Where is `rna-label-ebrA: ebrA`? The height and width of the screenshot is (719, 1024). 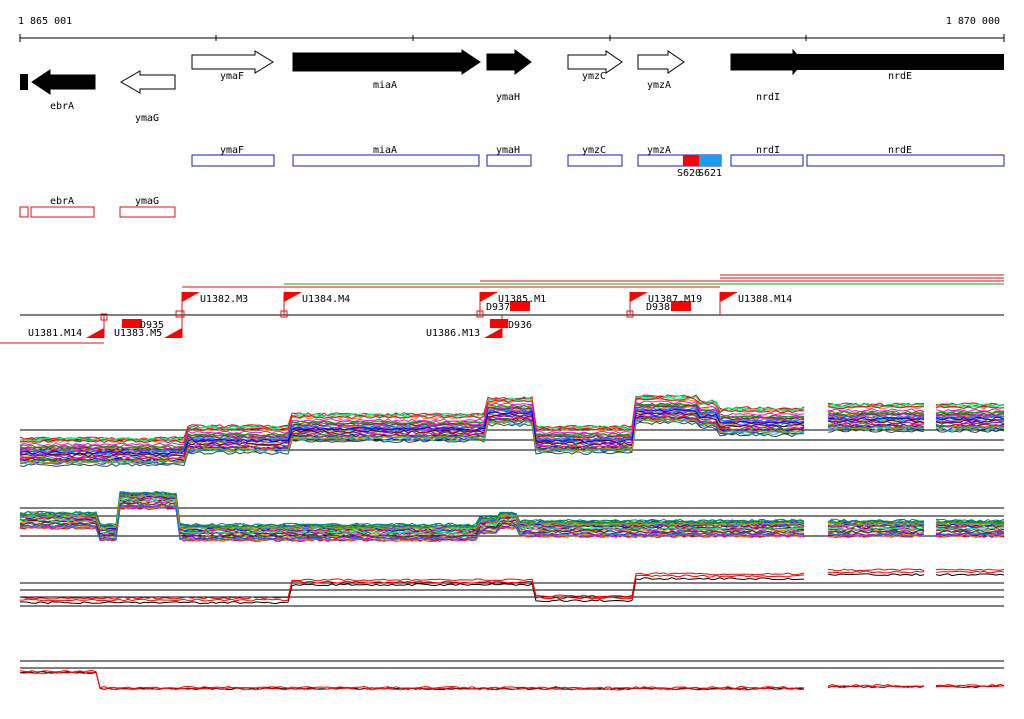
rna-label-ebrA: ebrA is located at coordinates (62, 201).